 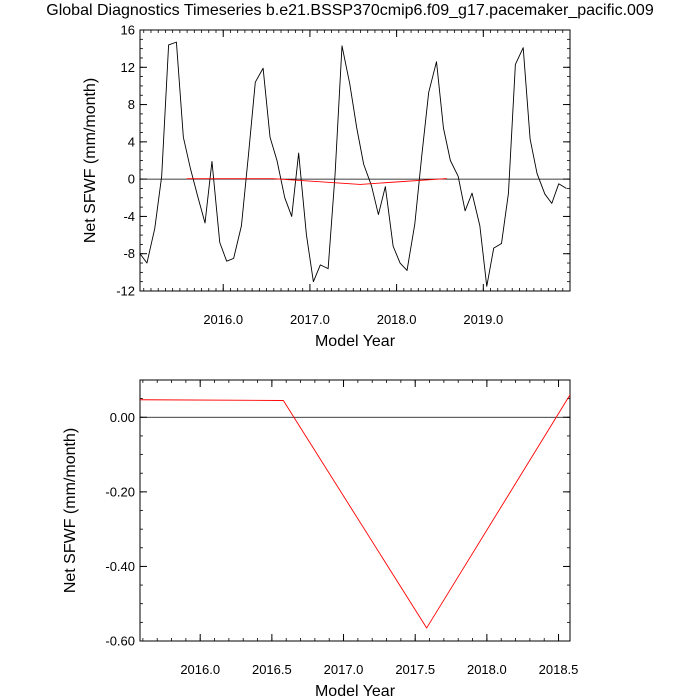 I want to click on y-tick-label: -4, so click(x=129, y=216).